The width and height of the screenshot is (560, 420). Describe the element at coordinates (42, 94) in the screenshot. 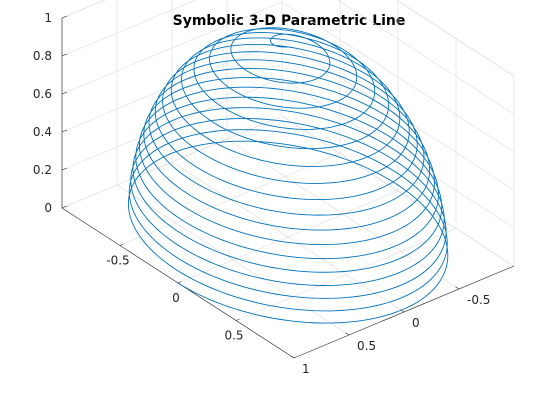

I see `z-tick-label: 0.6` at that location.